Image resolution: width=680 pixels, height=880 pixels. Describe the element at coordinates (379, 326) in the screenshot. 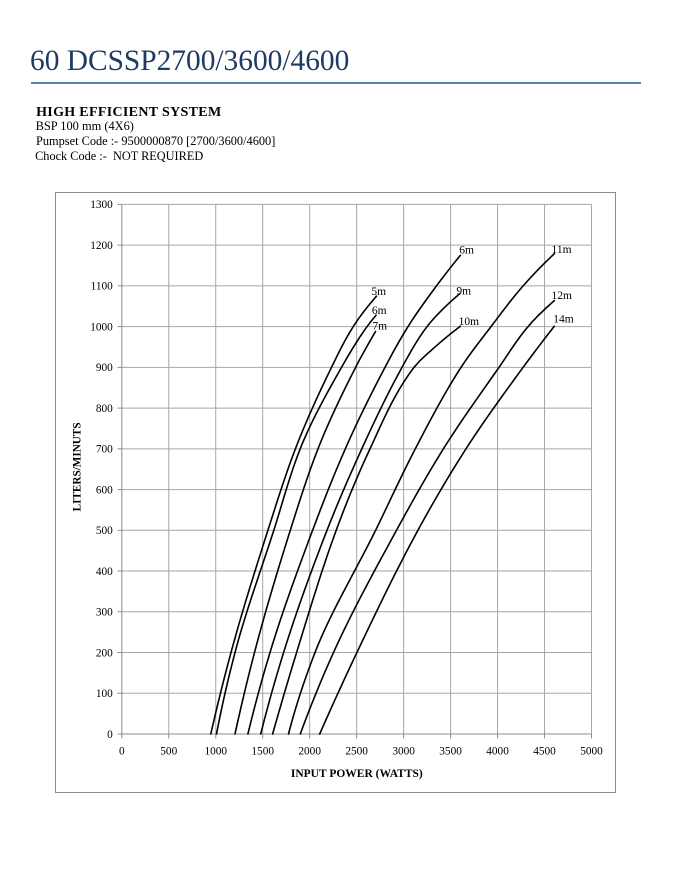

I see `svg-text: 7m` at that location.